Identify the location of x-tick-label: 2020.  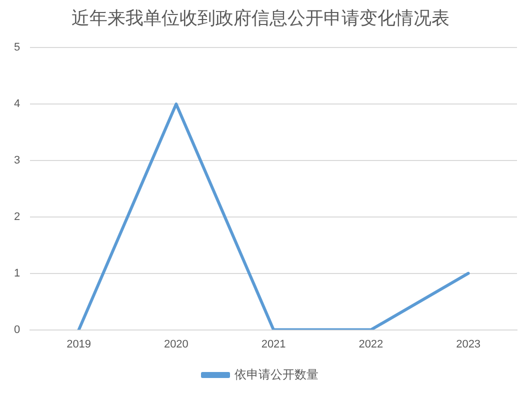
(176, 344).